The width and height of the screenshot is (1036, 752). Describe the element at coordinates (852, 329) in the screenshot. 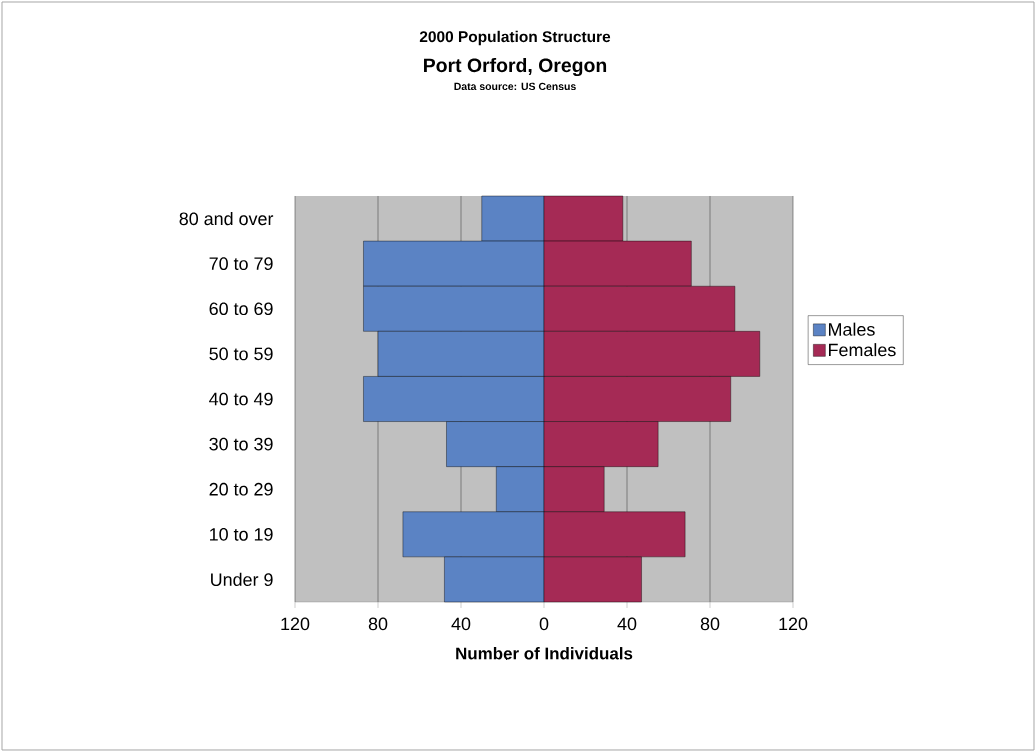

I see `legend-label: Males` at that location.